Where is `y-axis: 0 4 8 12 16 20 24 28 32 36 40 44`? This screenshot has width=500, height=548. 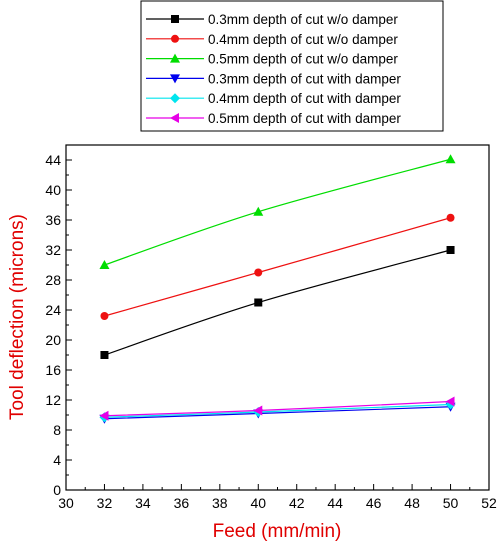
y-axis: 0 4 8 12 16 20 24 28 32 36 40 44 is located at coordinates (58, 325).